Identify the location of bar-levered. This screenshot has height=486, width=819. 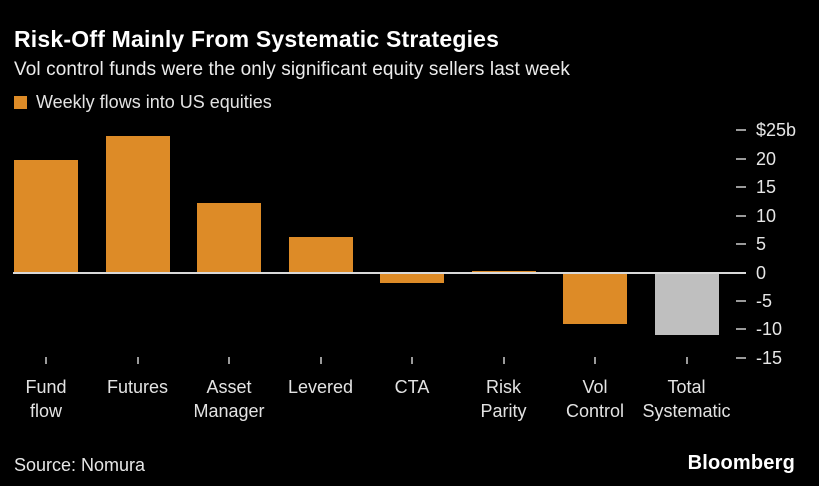
(320, 254).